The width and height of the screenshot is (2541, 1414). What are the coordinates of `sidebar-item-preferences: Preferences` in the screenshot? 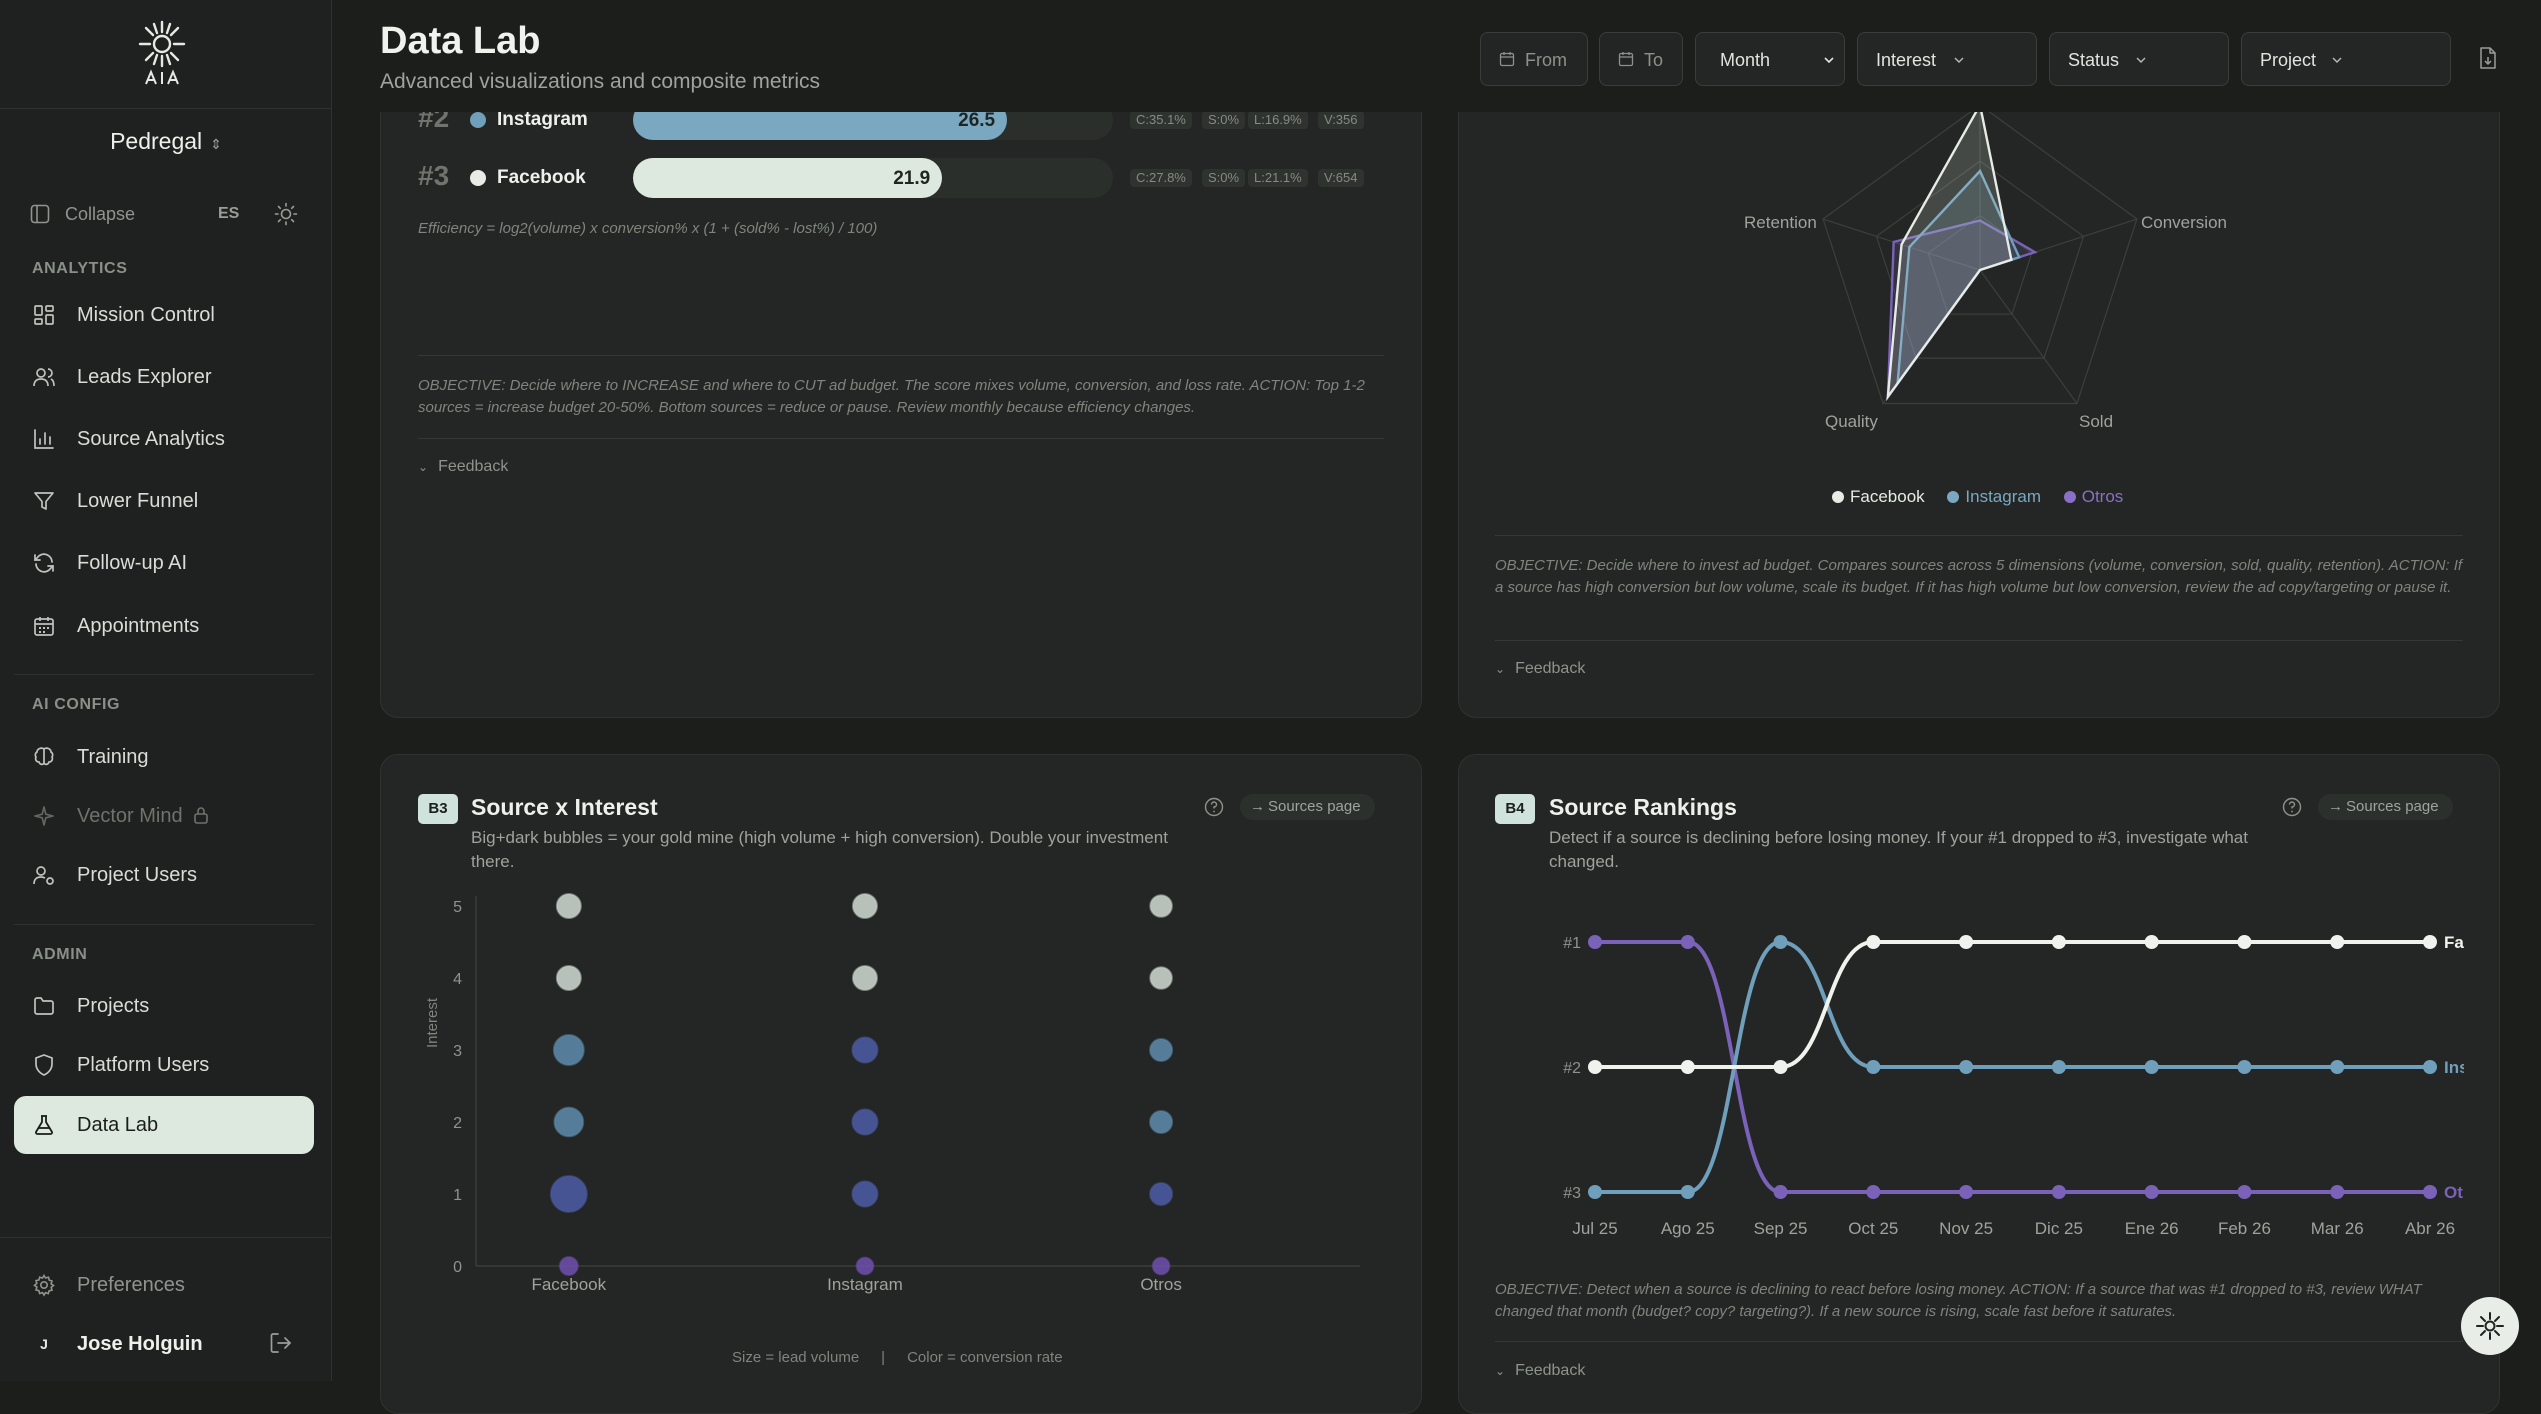 It's located at (164, 1285).